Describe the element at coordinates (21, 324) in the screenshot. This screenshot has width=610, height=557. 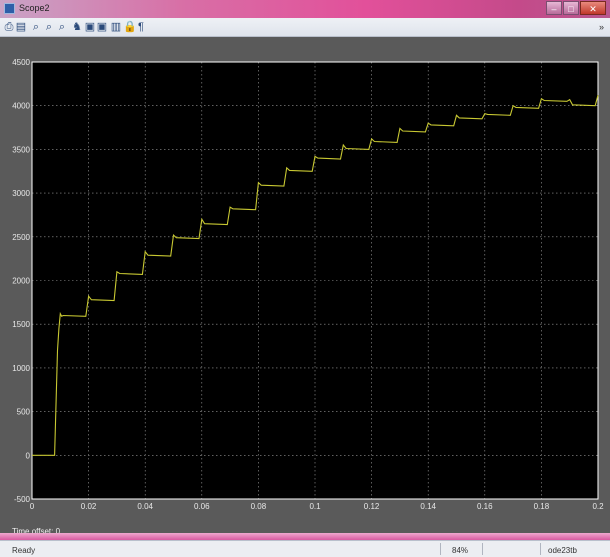
I see `y-tick-label: 1500` at that location.